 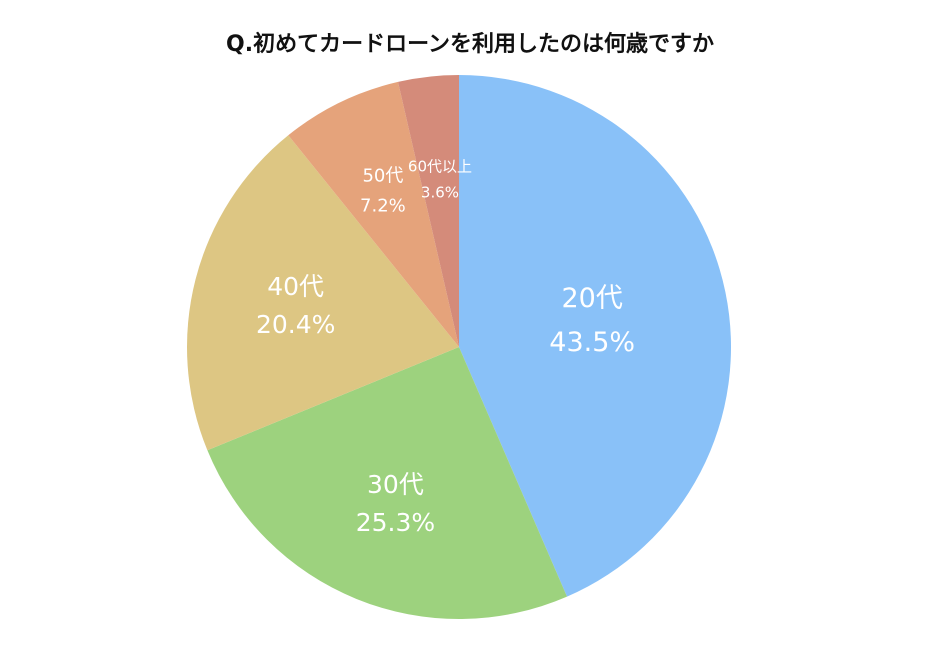 I want to click on slice-category-label: 40代, so click(x=295, y=286).